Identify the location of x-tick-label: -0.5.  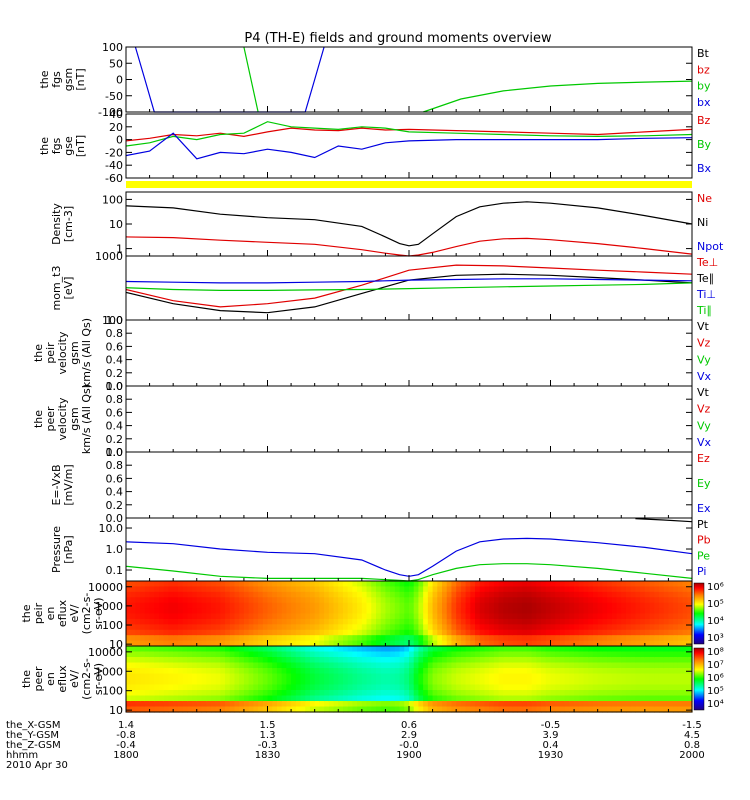
(551, 725).